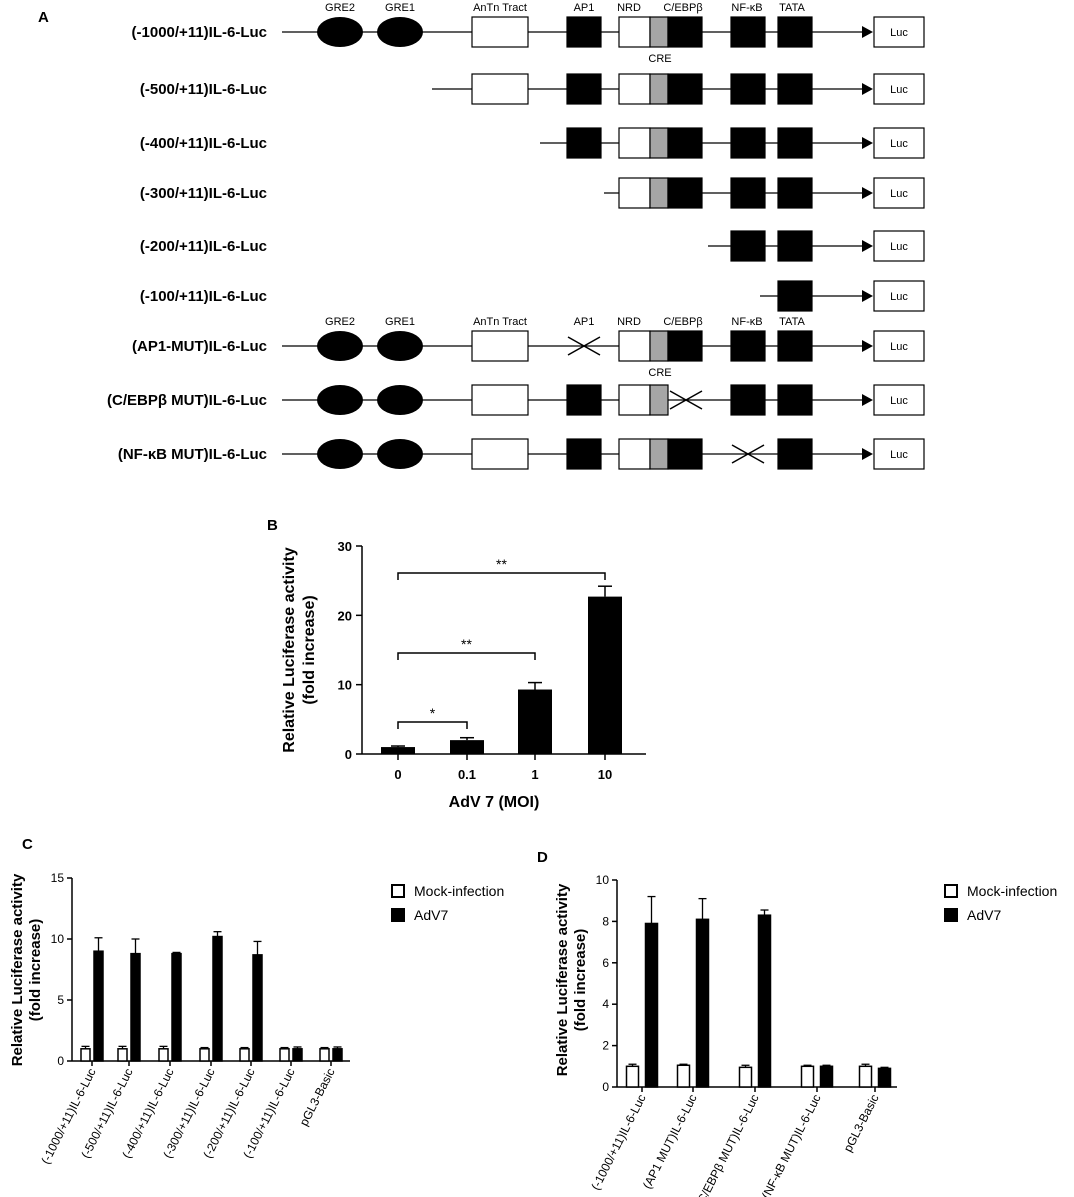 This screenshot has width=1074, height=1197. Describe the element at coordinates (203, 143) in the screenshot. I see `construct-name: (-400/+11)IL-6-Luc` at that location.